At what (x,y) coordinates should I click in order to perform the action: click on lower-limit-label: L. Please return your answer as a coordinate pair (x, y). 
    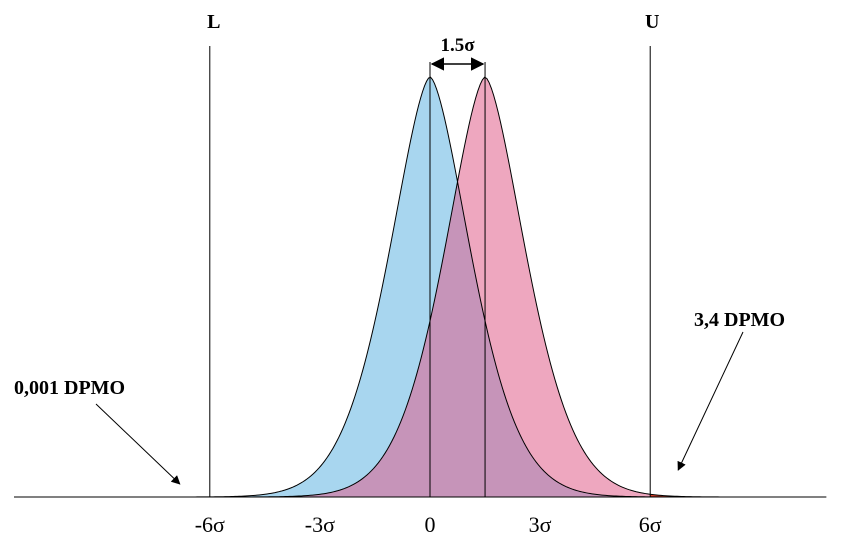
    Looking at the image, I should click on (213, 22).